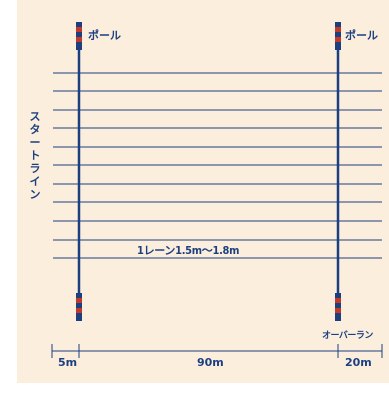 This screenshot has height=402, width=389. What do you see at coordinates (358, 362) in the screenshot?
I see `overrun-distance-label: 20m` at bounding box center [358, 362].